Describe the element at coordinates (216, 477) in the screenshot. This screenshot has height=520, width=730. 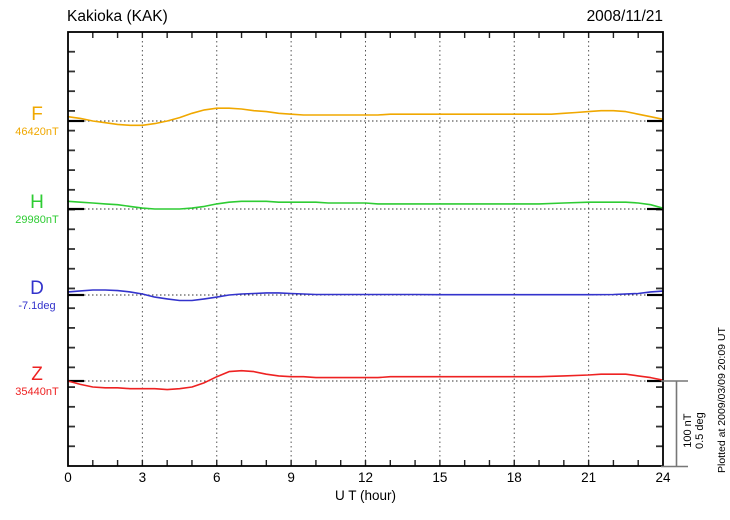
I see `x-tick-label: 6` at that location.